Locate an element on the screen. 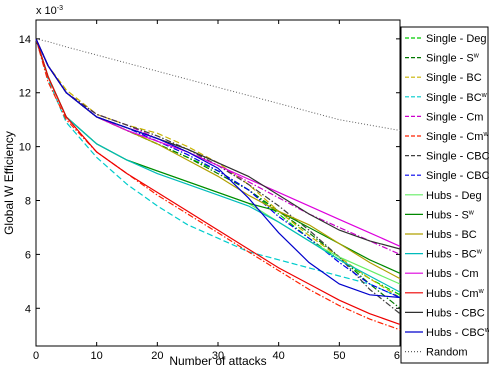 This screenshot has height=369, width=489. legend-label-11: Hubs - BCw is located at coordinates (454, 255).